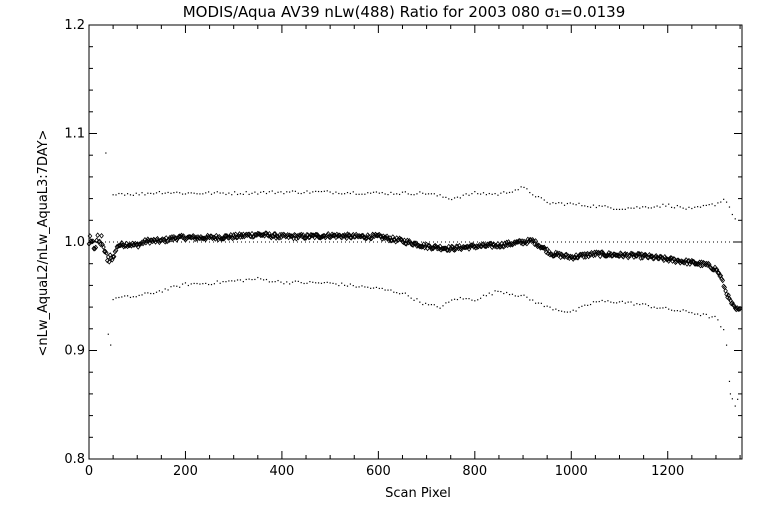 This screenshot has width=768, height=512. I want to click on y-tick-label: 0.8, so click(74, 459).